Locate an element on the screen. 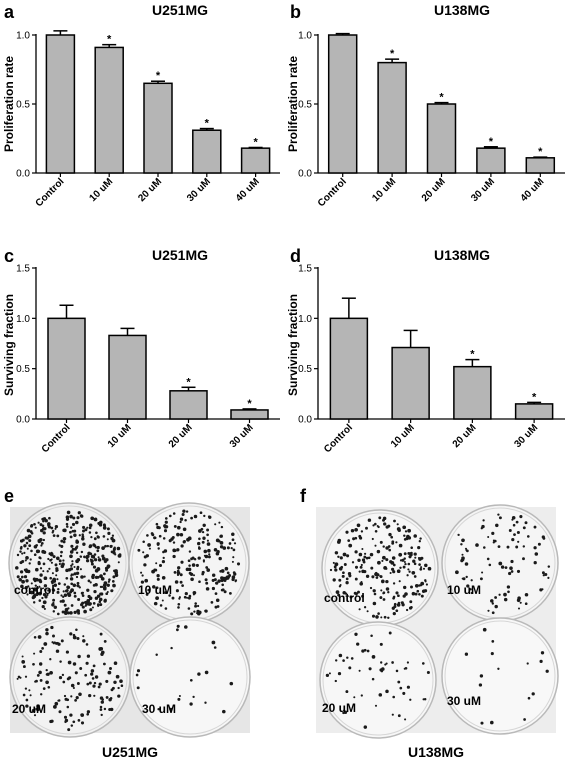 The width and height of the screenshot is (567, 768). y-tick-label: 0.5 is located at coordinates (23, 105).